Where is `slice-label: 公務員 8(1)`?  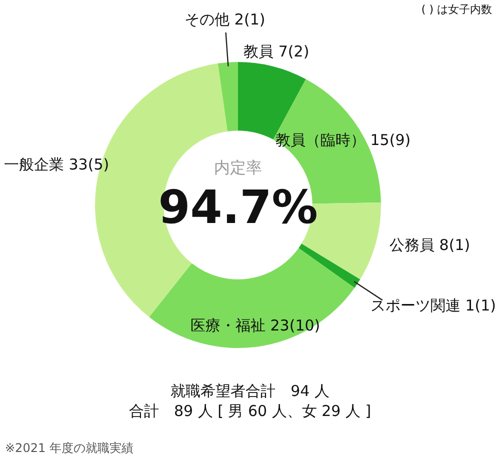
slice-label: 公務員 8(1) is located at coordinates (430, 245).